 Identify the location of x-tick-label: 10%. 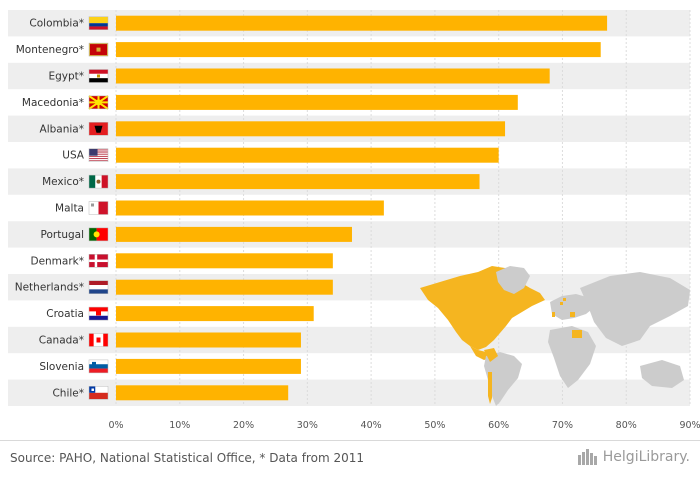
(179, 425).